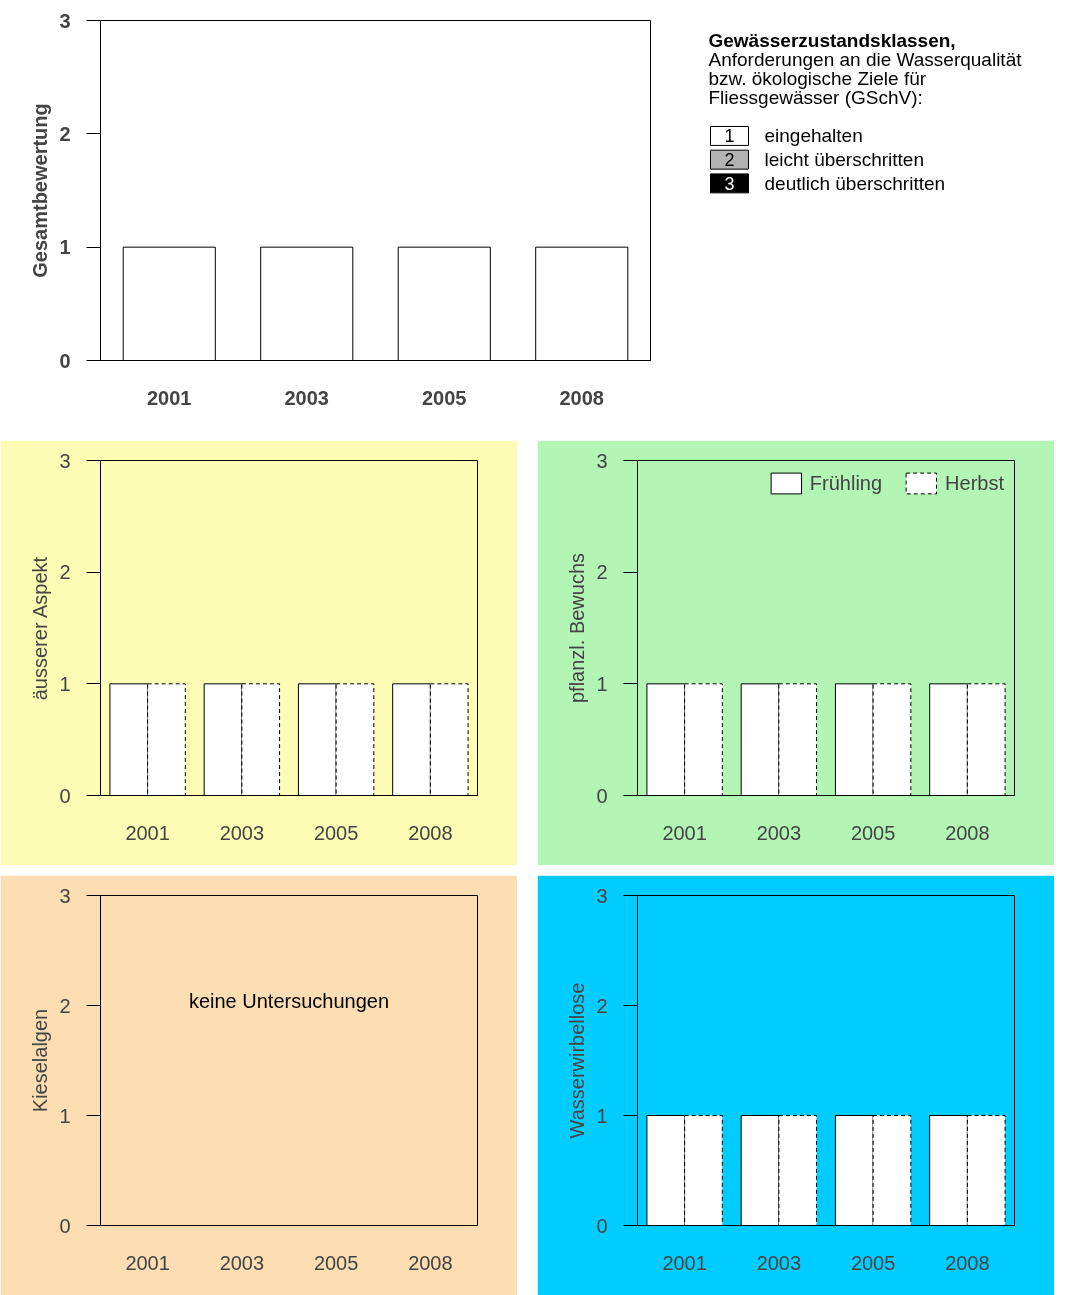  I want to click on category-label: leicht überschritten, so click(844, 160).